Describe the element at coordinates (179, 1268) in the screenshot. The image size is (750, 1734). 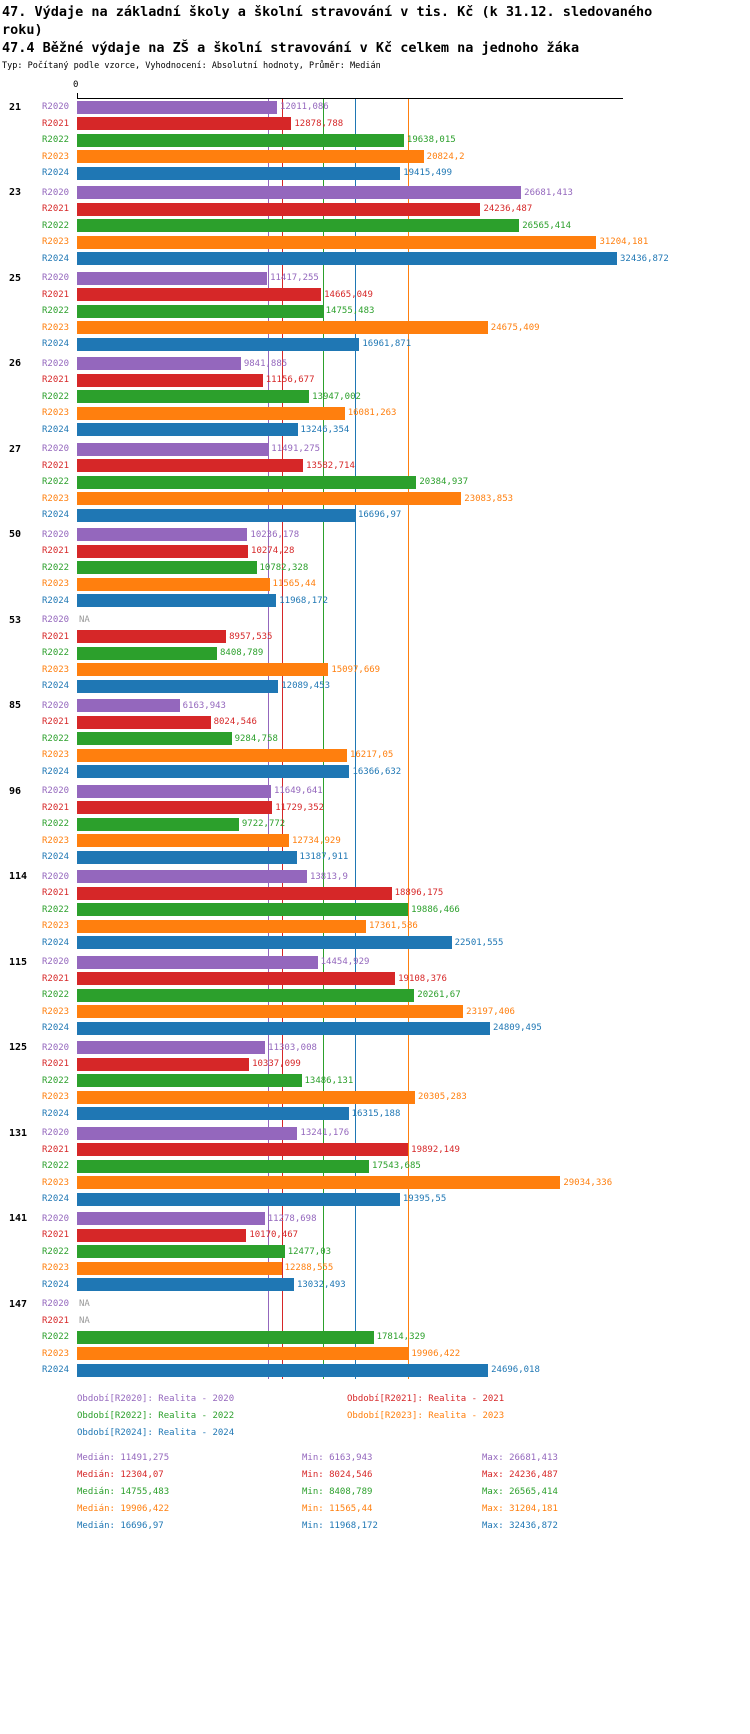
I see `bar-141-r2023` at that location.